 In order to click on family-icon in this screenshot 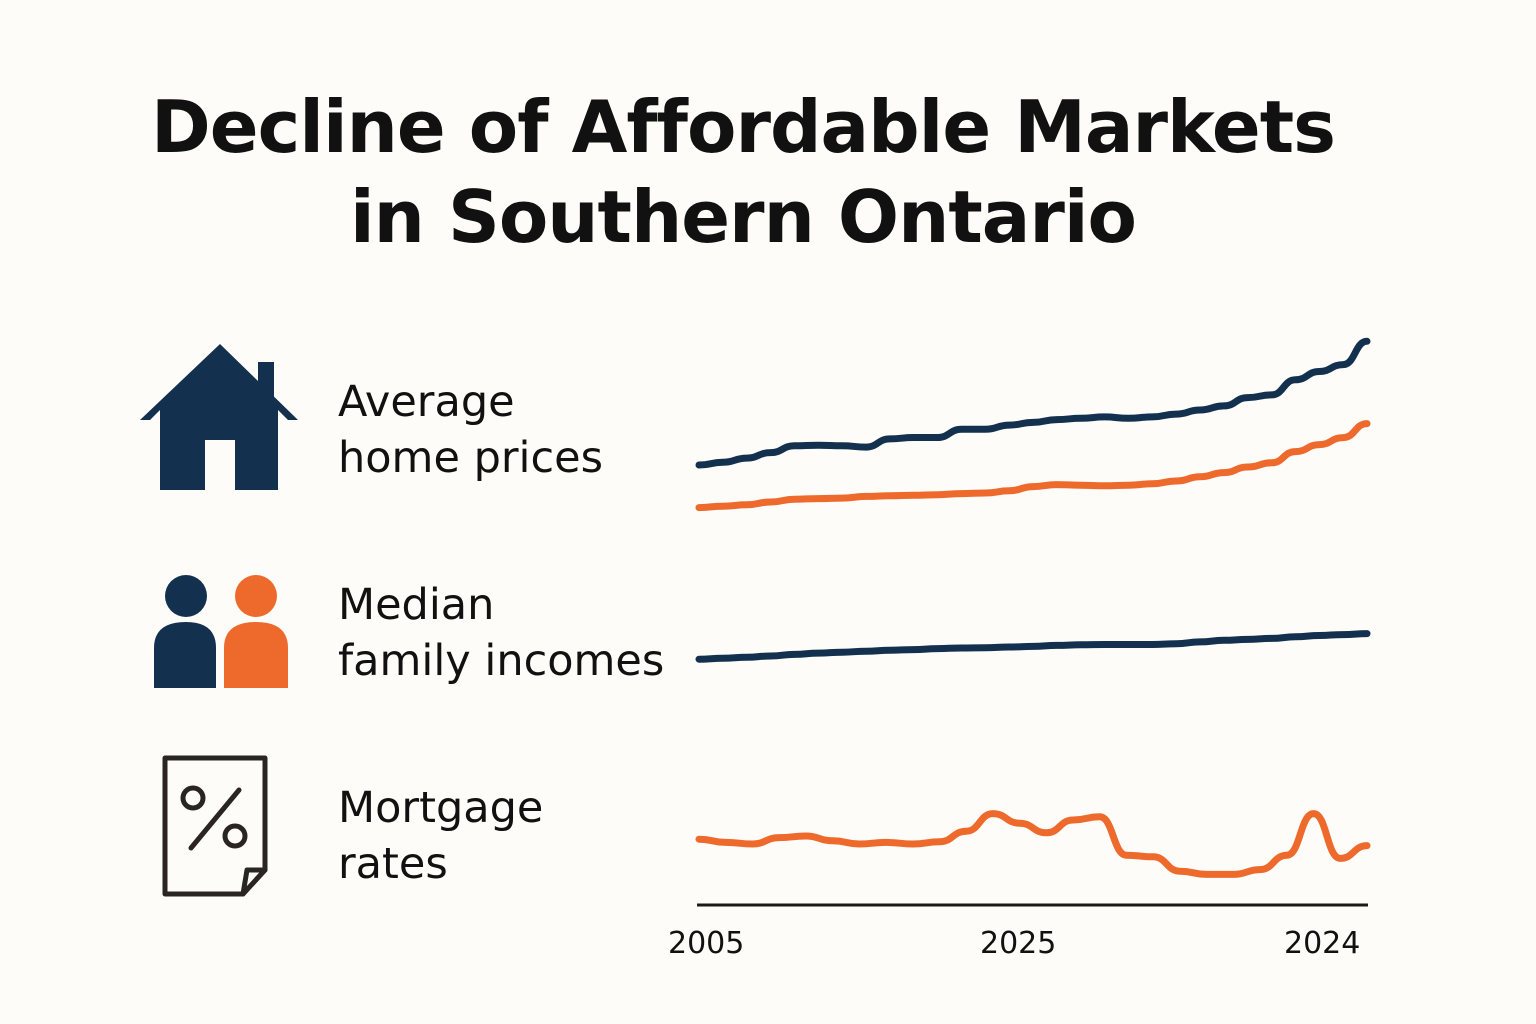, I will do `click(221, 631)`.